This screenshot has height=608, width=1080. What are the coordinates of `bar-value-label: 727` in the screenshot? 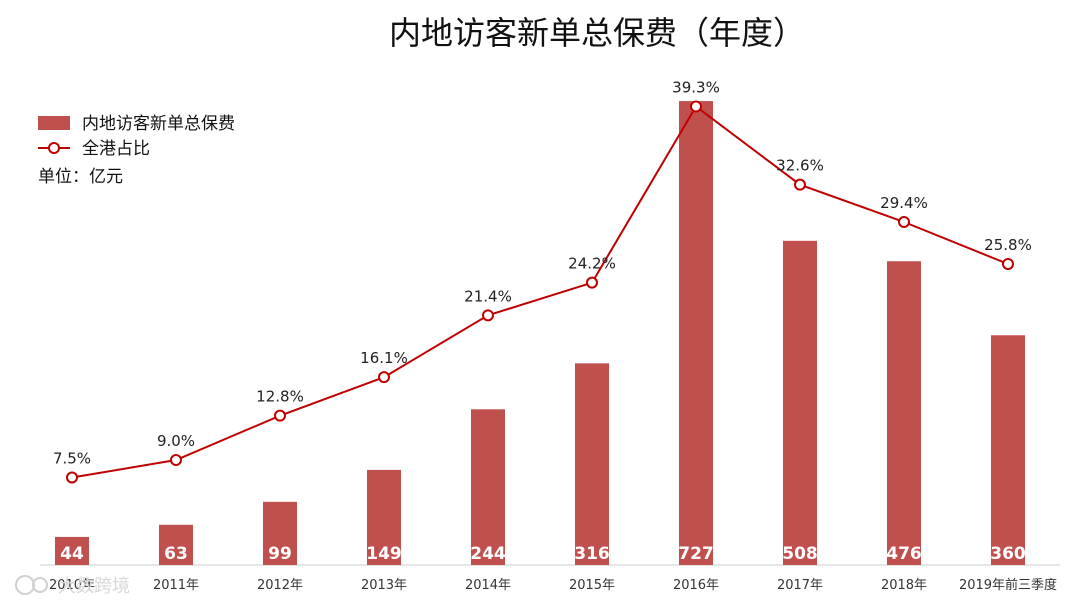 It's located at (696, 554).